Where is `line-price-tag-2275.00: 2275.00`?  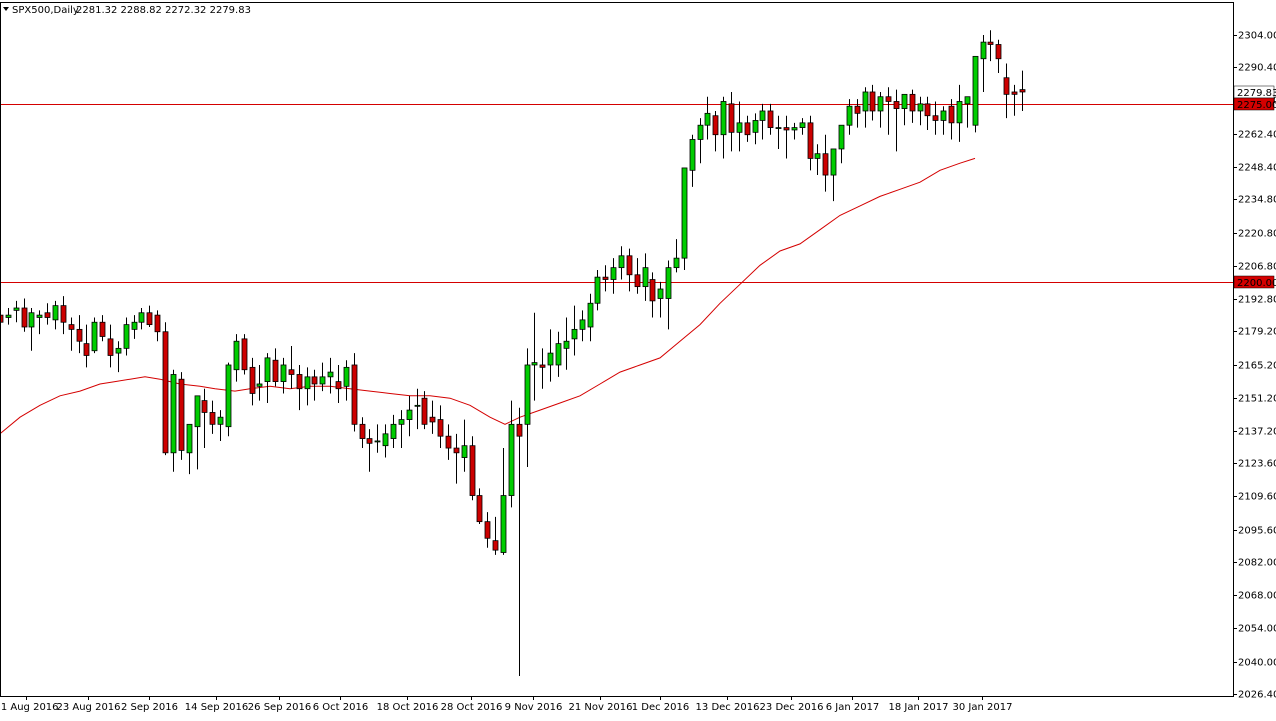
line-price-tag-2275.00: 2275.00 is located at coordinates (1254, 104).